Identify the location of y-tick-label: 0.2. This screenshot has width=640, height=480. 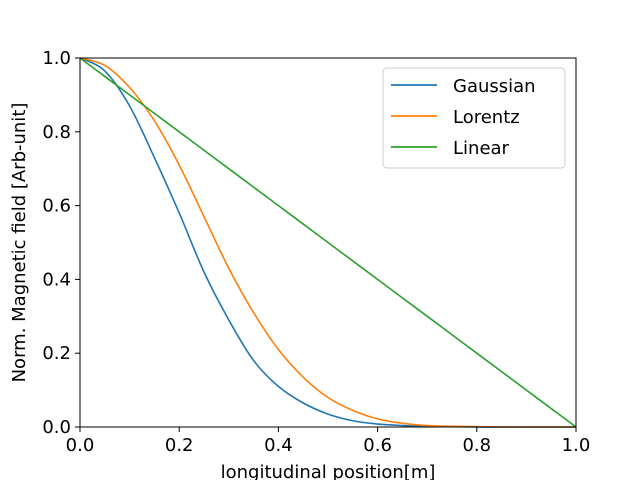
(56, 353).